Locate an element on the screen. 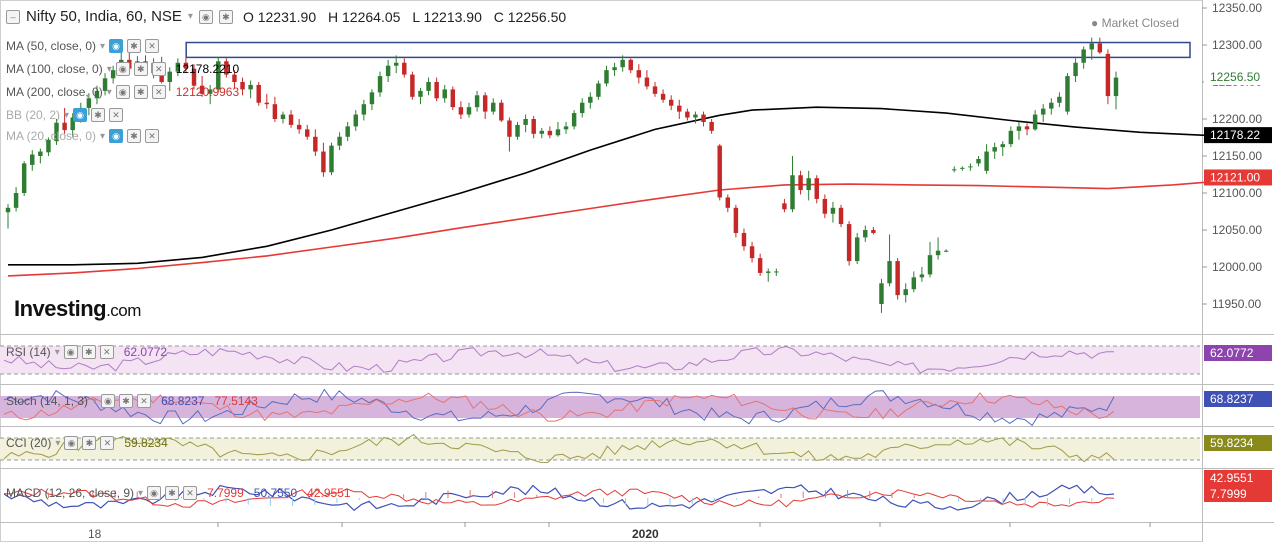 Image resolution: width=1274 pixels, height=542 pixels. legend-bb: BB (20, 2) ▾ ◉ ✱ ✕ is located at coordinates (65, 115).